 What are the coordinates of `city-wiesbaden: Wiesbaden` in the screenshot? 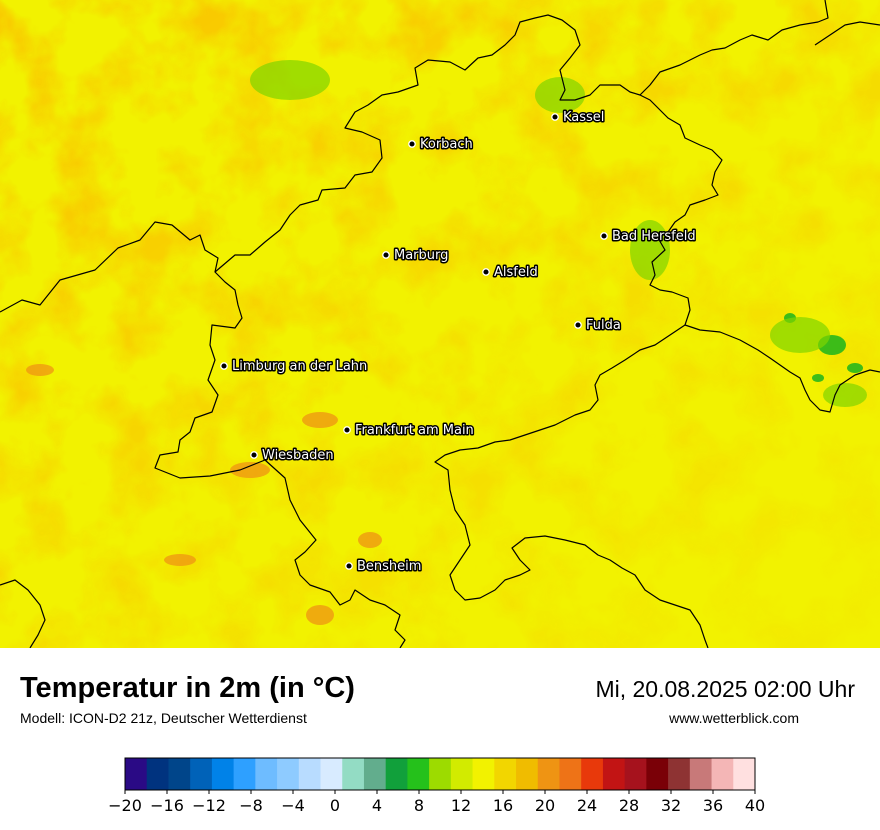 It's located at (292, 456).